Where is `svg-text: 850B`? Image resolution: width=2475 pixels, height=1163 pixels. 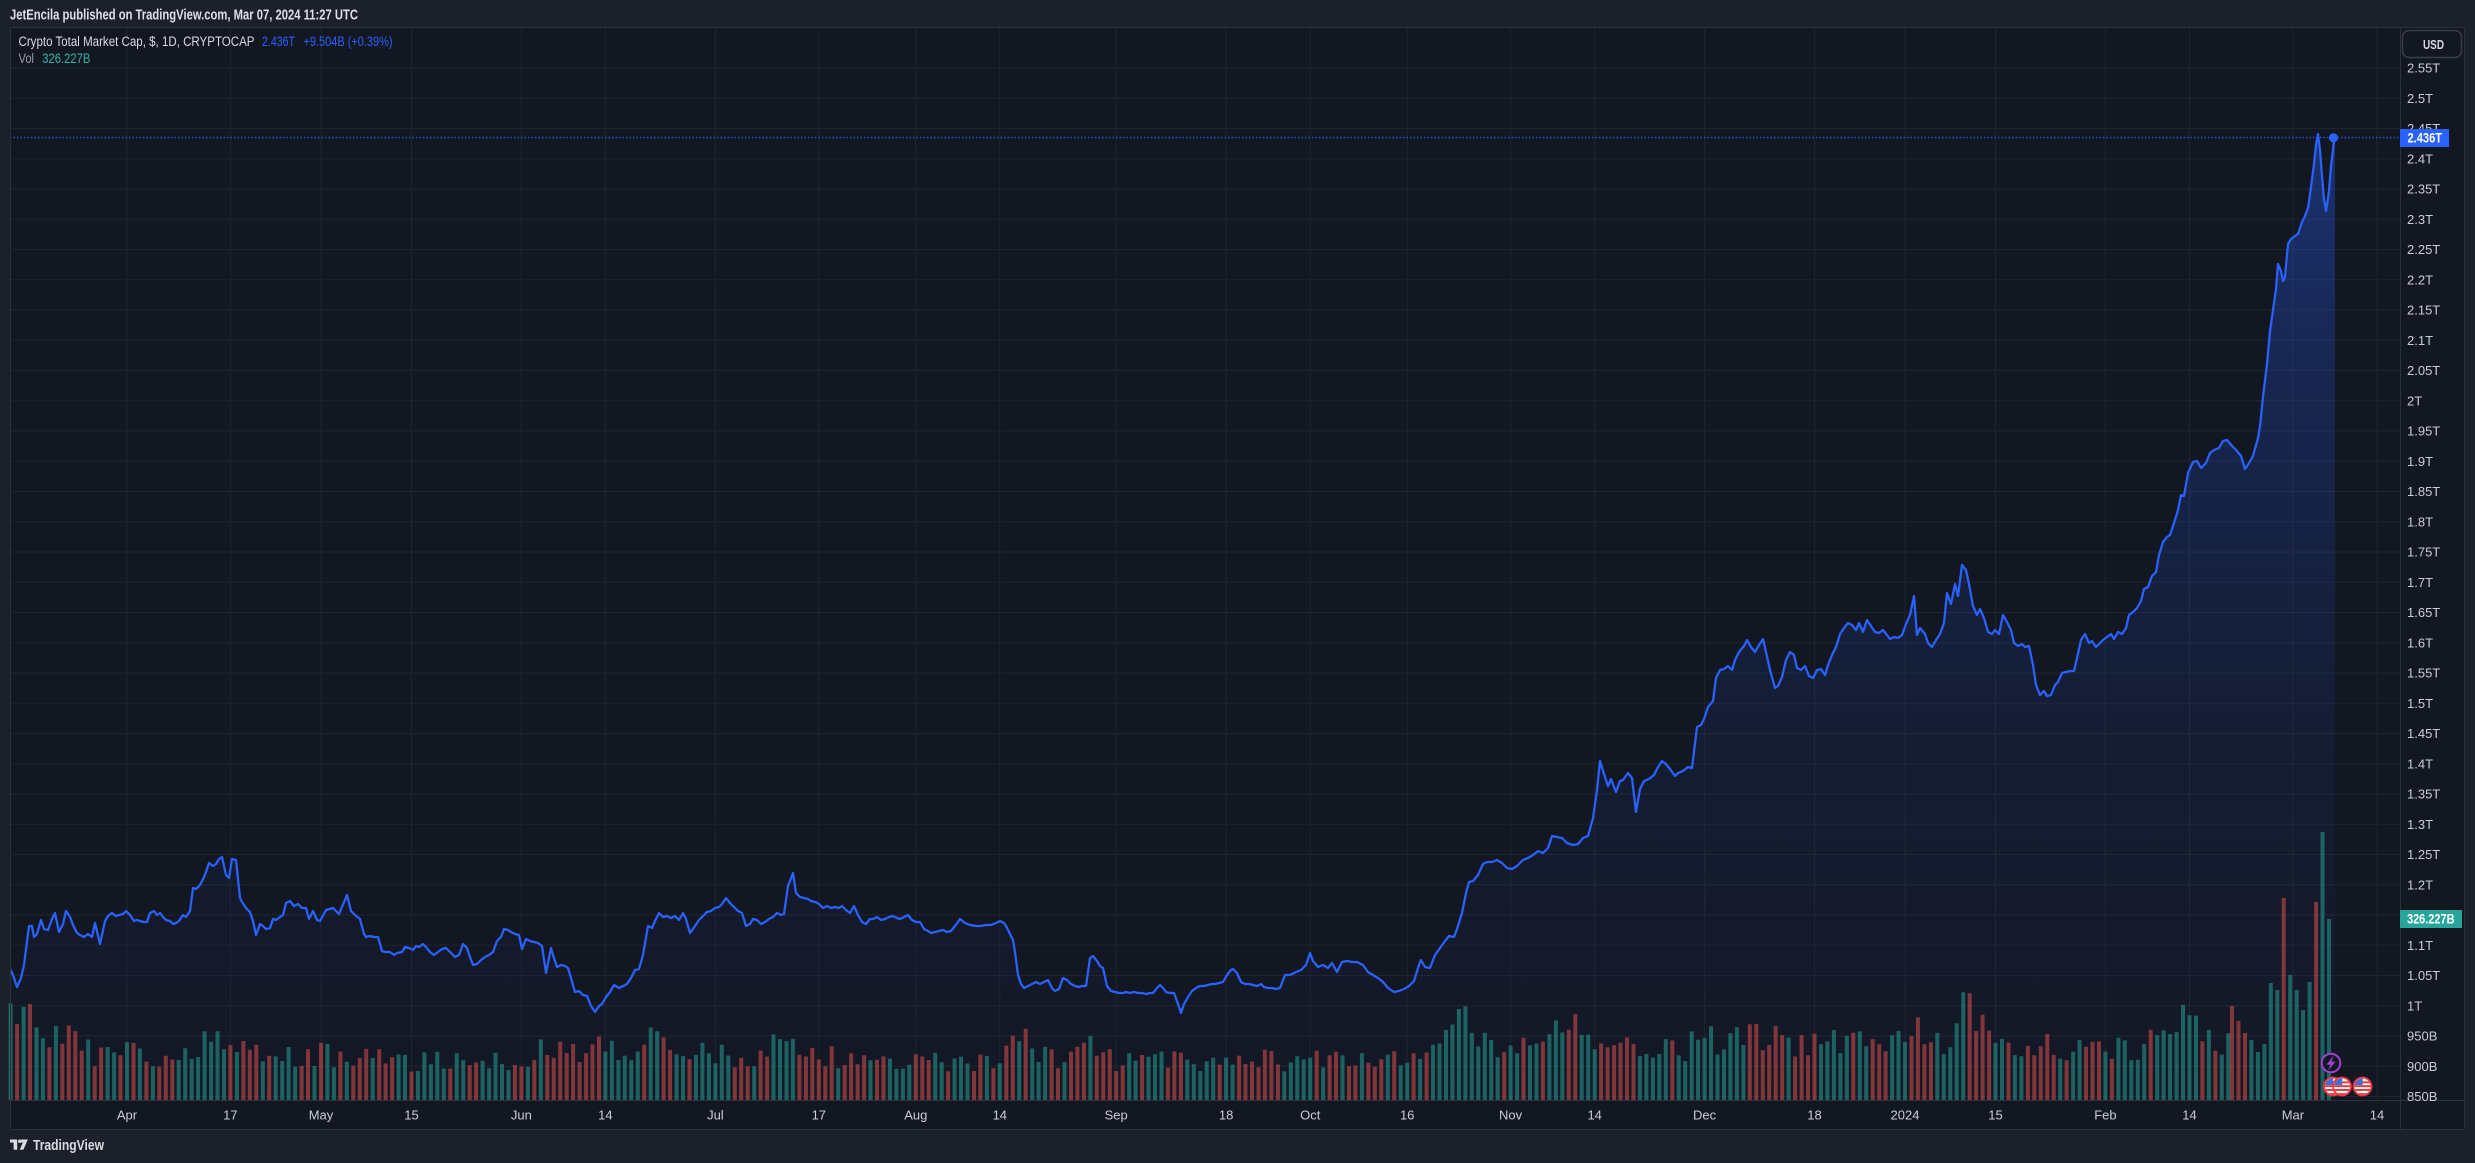 svg-text: 850B is located at coordinates (2422, 1096).